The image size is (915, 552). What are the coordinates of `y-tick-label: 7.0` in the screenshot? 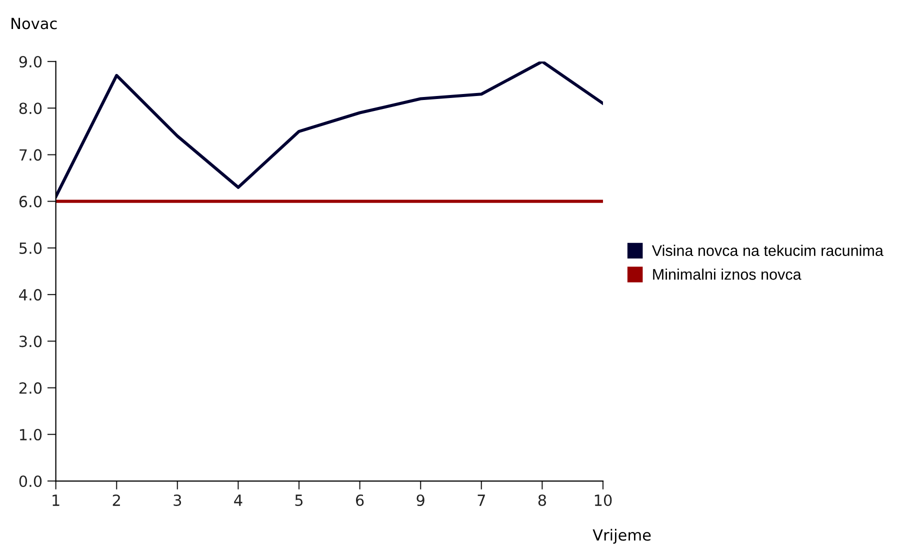 It's located at (31, 155).